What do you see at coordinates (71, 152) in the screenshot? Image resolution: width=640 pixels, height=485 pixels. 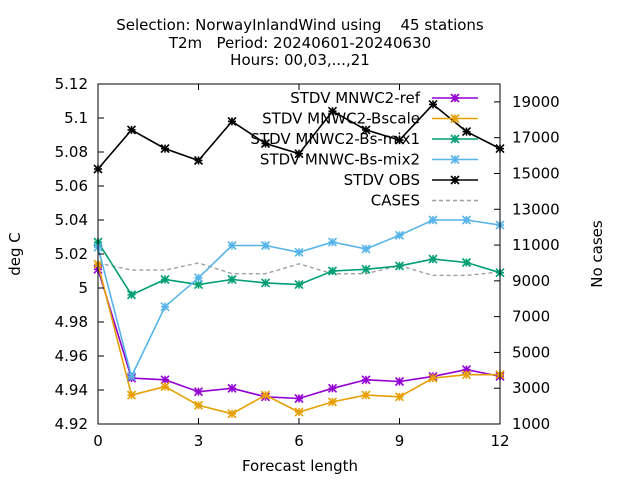 I see `y-tick-label: 5.08` at bounding box center [71, 152].